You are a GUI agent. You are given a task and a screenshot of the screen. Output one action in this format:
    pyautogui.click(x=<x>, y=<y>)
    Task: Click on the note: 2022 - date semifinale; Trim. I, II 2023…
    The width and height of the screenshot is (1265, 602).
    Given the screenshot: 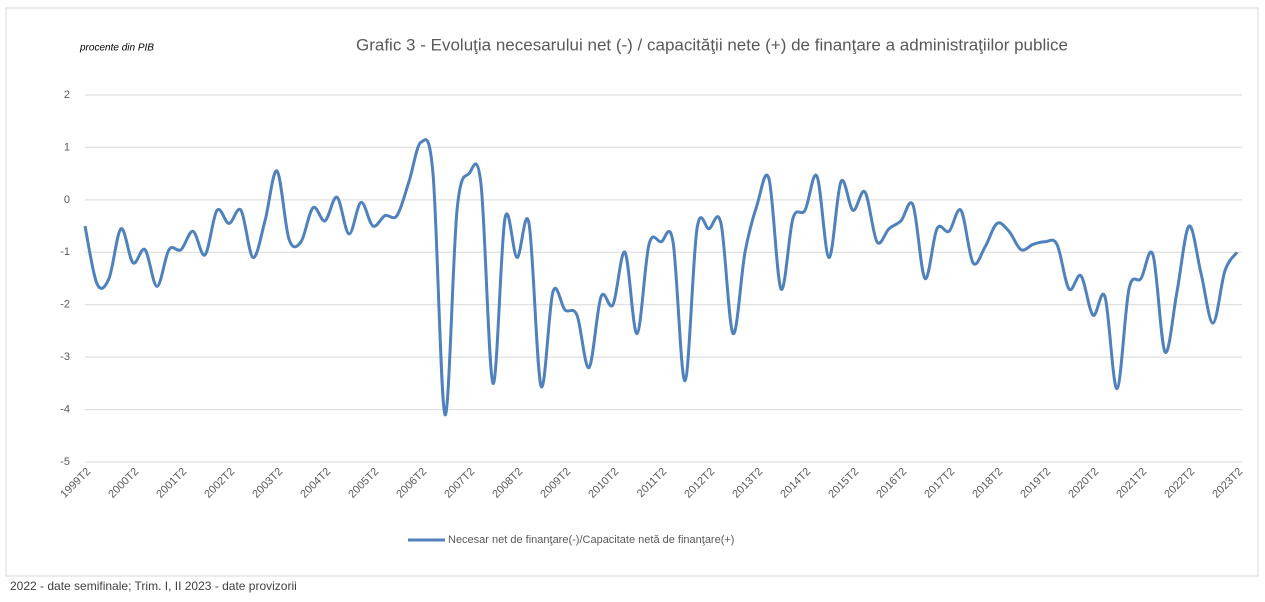 What is the action you would take?
    pyautogui.click(x=153, y=586)
    